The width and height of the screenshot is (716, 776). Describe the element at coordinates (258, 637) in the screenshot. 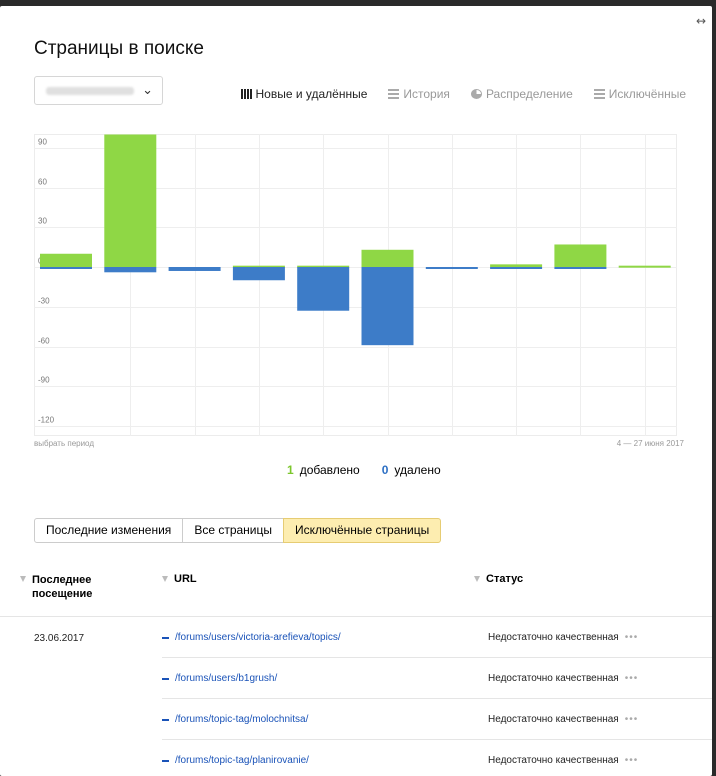

I see `url-text: /forums/users/victoria-arefieva/topics/` at that location.